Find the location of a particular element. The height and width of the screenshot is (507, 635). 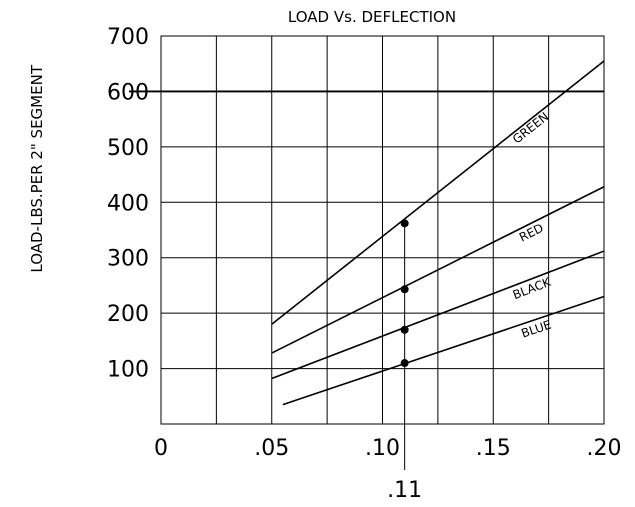

series-label-green: GREEN is located at coordinates (530, 128).